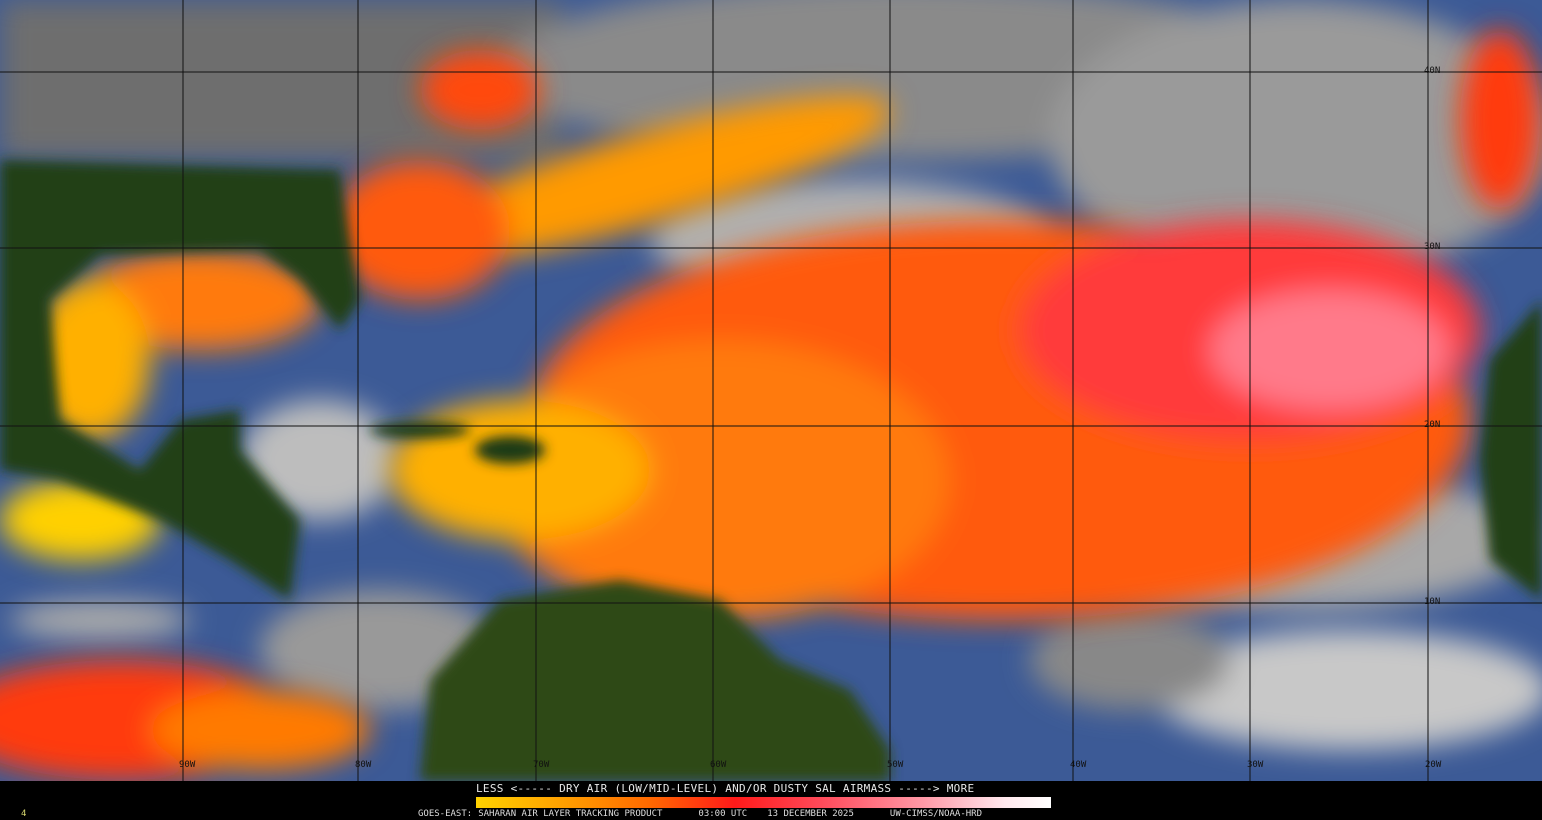 The height and width of the screenshot is (820, 1542). Describe the element at coordinates (718, 765) in the screenshot. I see `lon-label: 60W` at that location.